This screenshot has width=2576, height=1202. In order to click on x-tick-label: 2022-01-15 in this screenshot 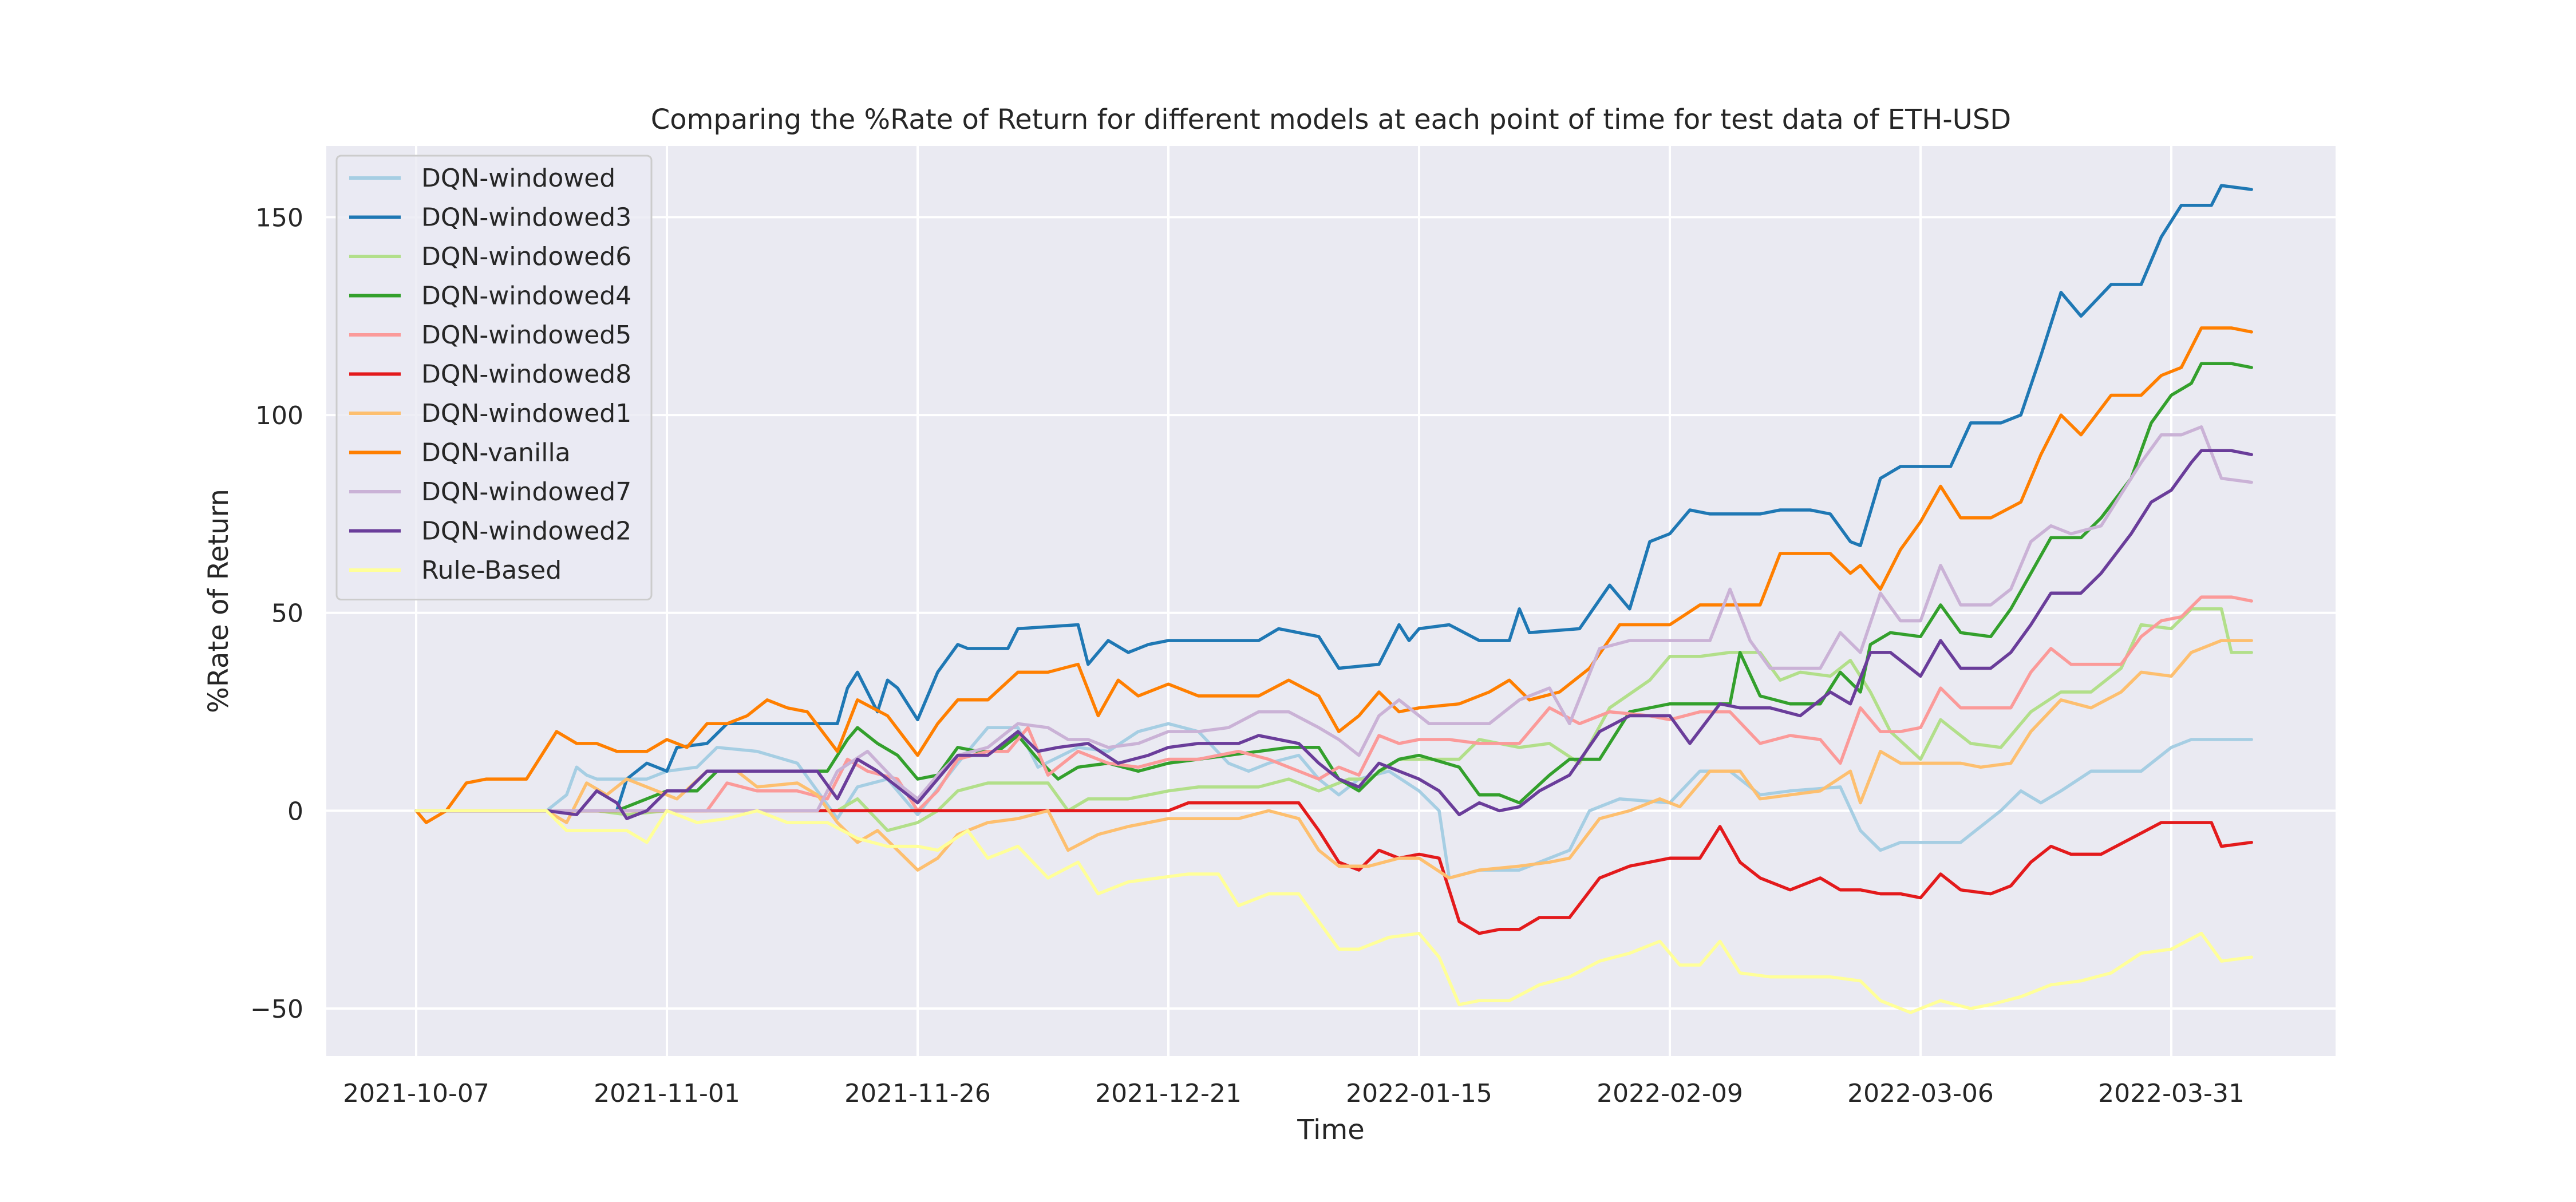, I will do `click(1419, 1094)`.